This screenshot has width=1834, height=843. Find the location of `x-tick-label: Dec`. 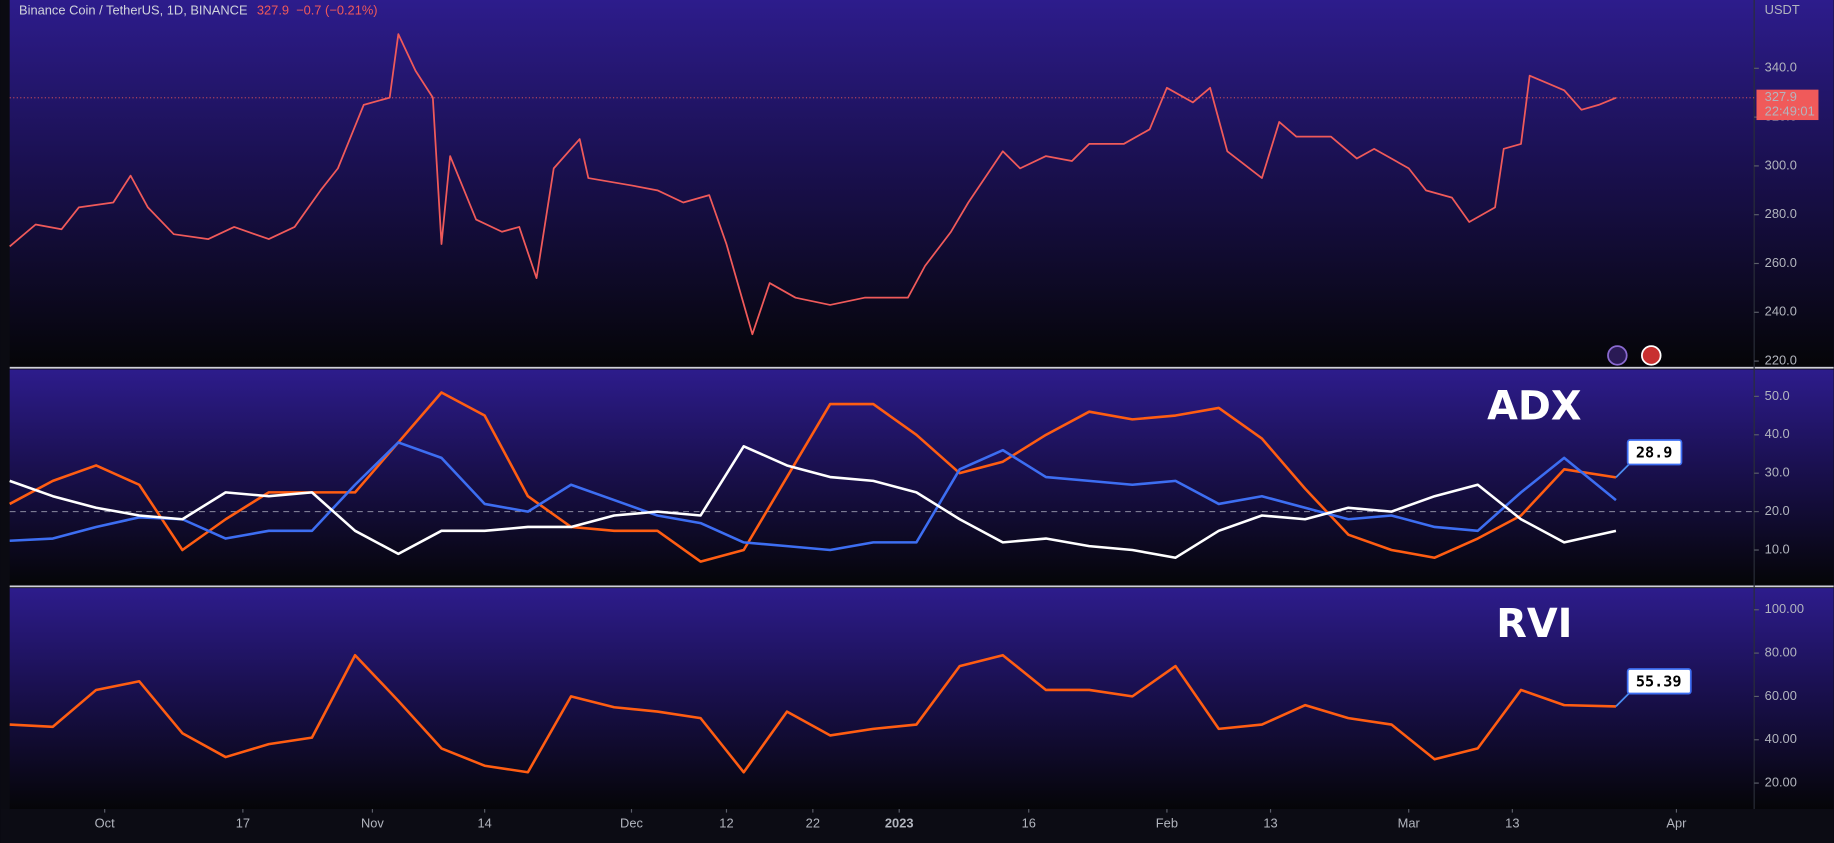

x-tick-label: Dec is located at coordinates (631, 823).